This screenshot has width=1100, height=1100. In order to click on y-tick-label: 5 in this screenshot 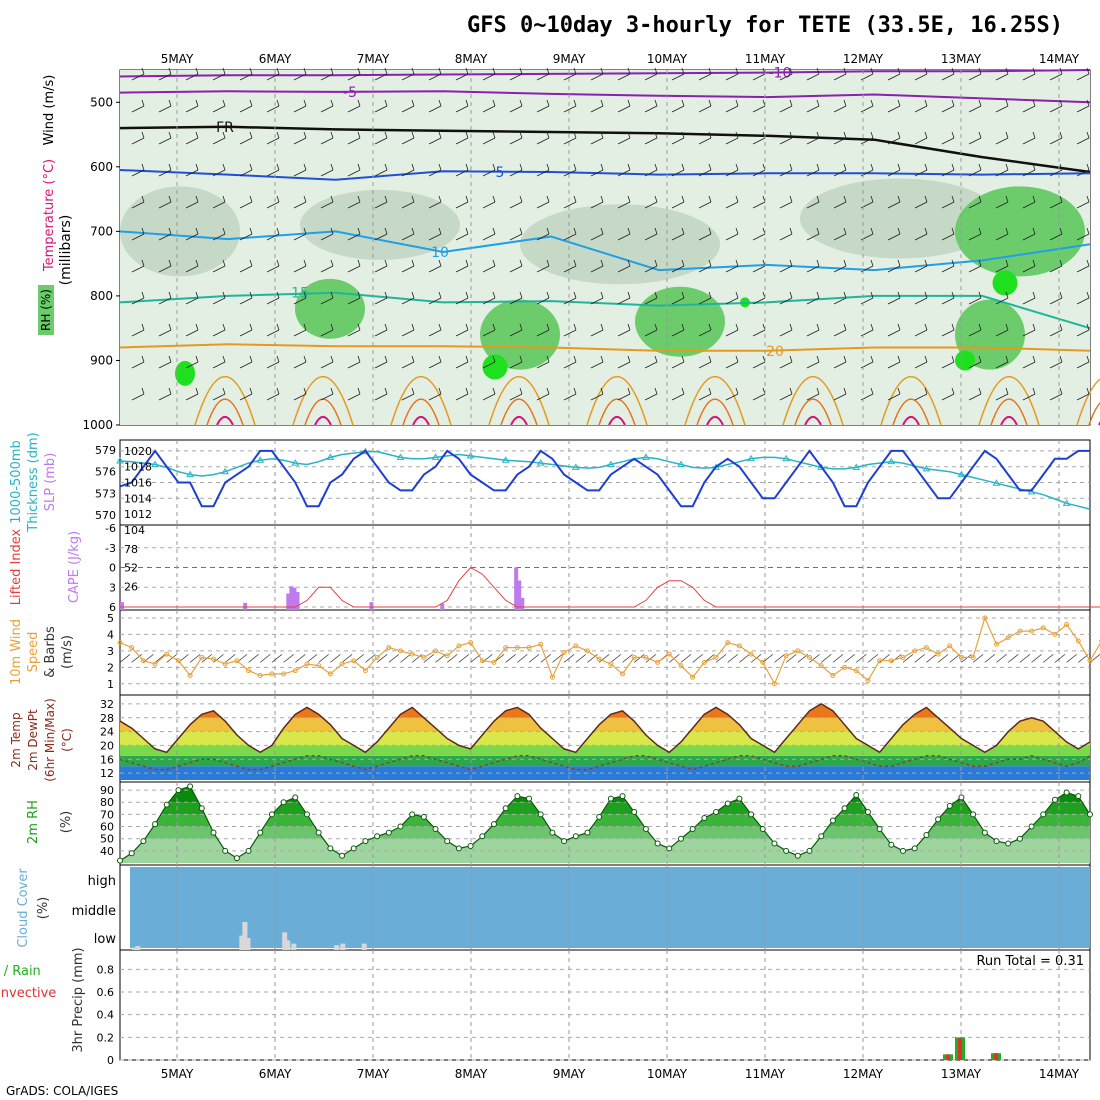, I will do `click(110, 618)`.